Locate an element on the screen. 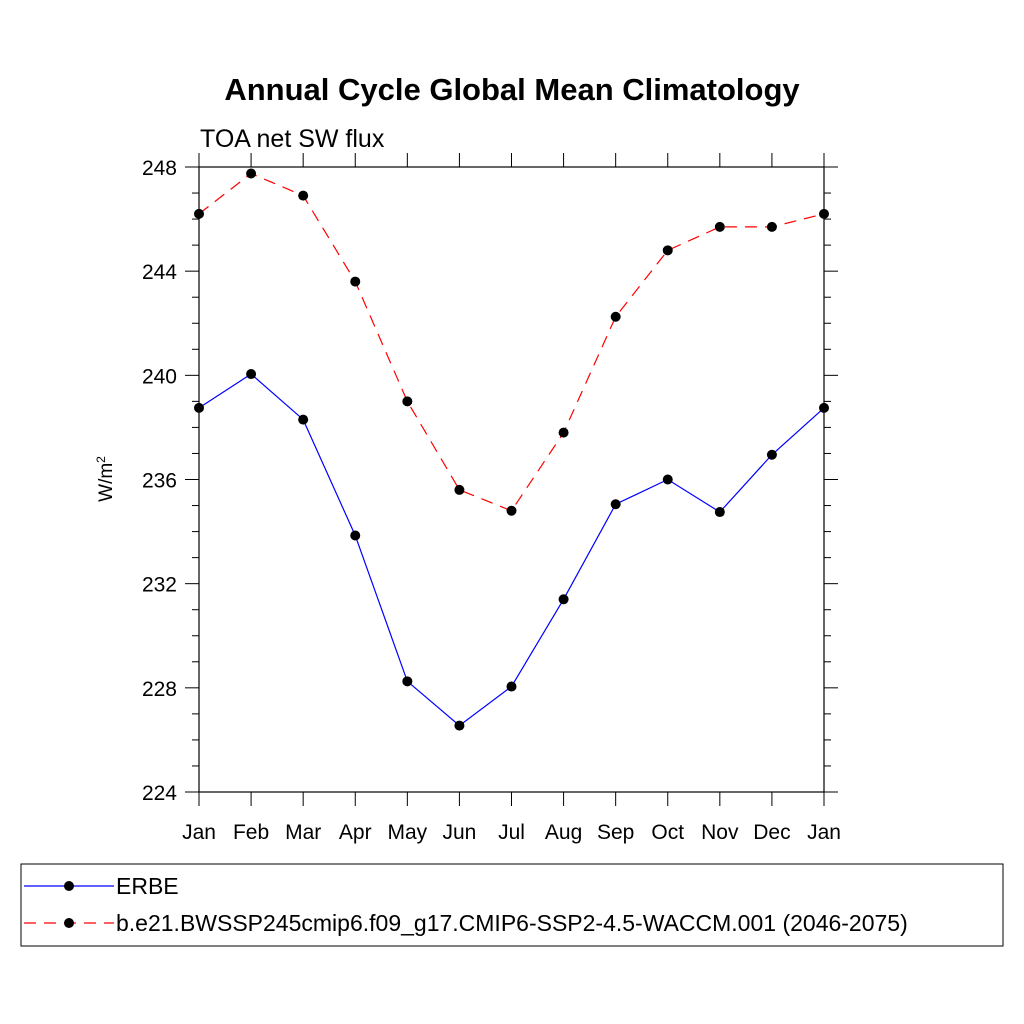 Image resolution: width=1024 pixels, height=1024 pixels. y-axis-label: W/m2 is located at coordinates (105, 479).